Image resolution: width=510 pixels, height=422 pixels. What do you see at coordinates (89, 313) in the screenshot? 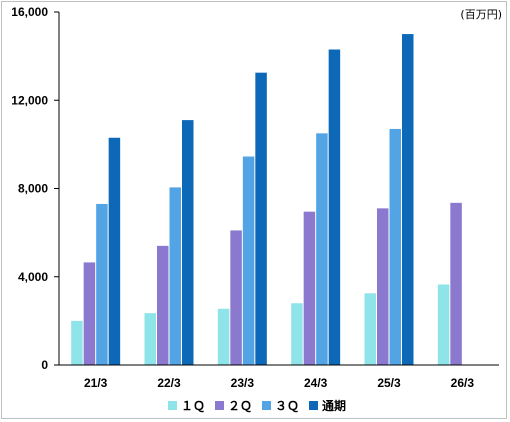
I see `bar-21-3-s2` at bounding box center [89, 313].